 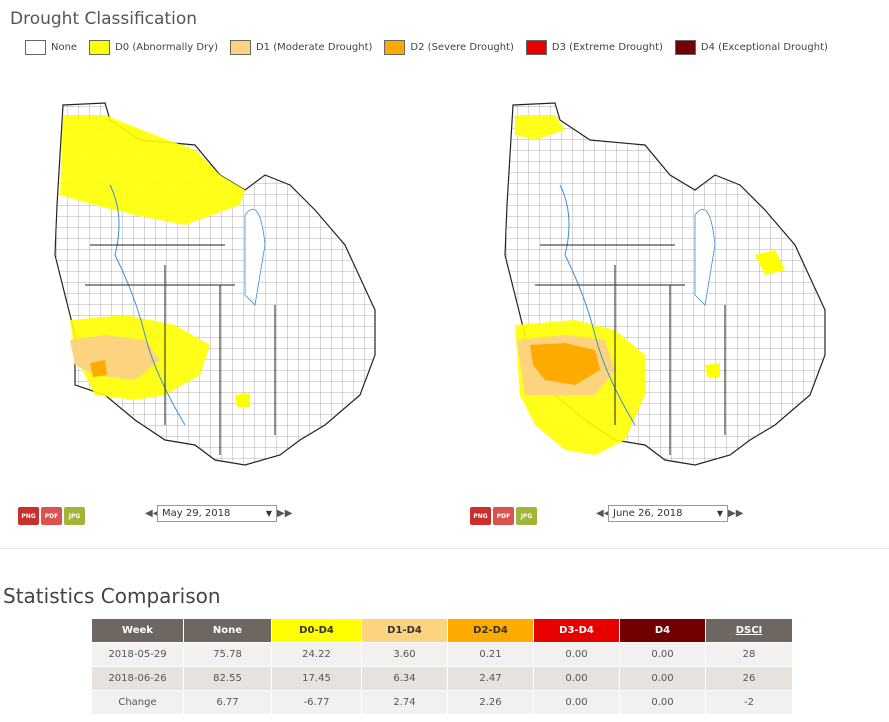 I want to click on page-title: Drought Classification, so click(x=103, y=19).